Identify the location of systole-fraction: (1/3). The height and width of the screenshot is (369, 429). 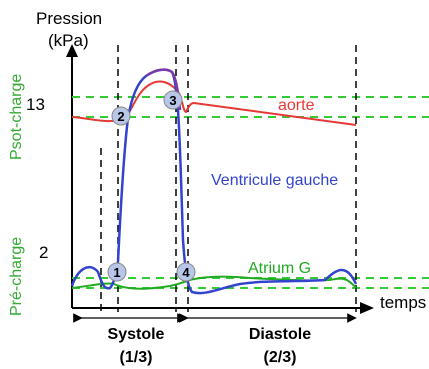
(136, 357).